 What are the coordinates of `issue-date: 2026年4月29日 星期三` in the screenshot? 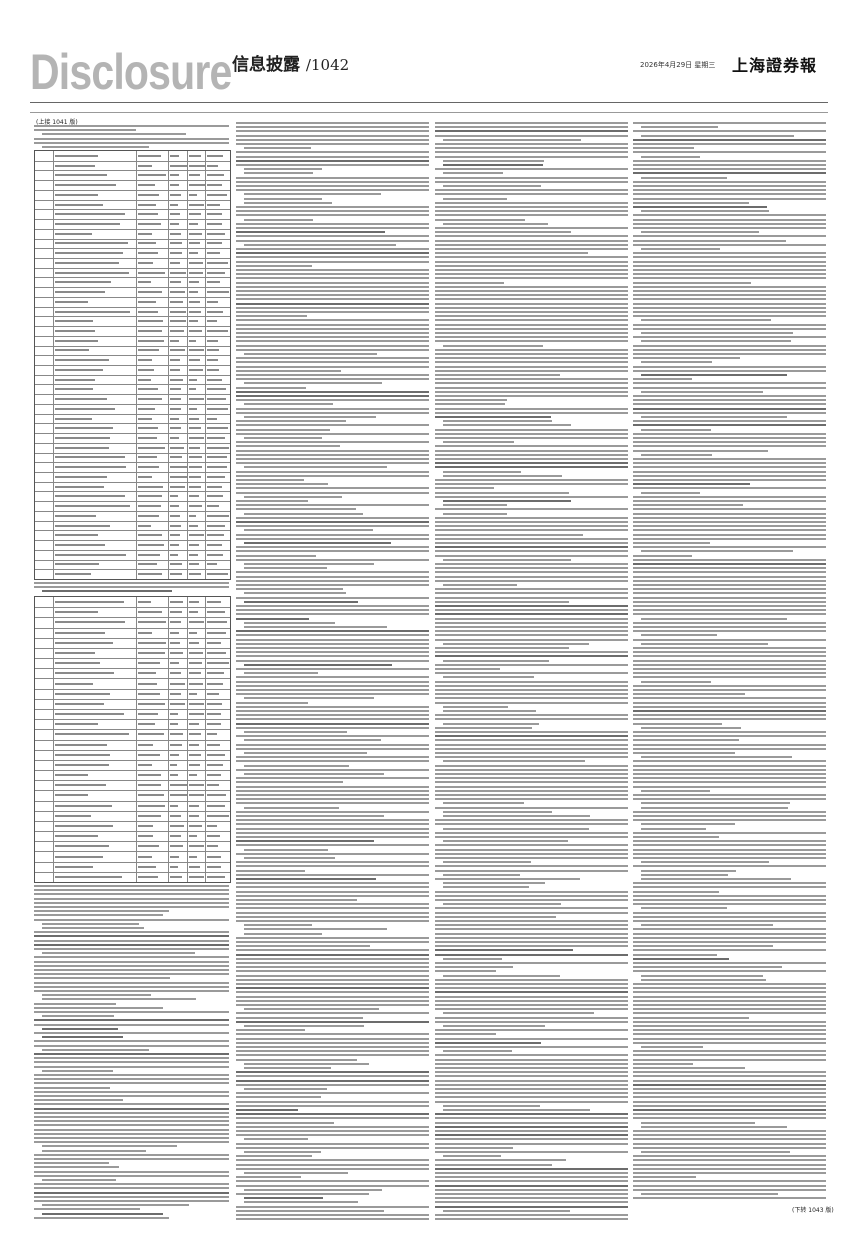 It's located at (678, 65).